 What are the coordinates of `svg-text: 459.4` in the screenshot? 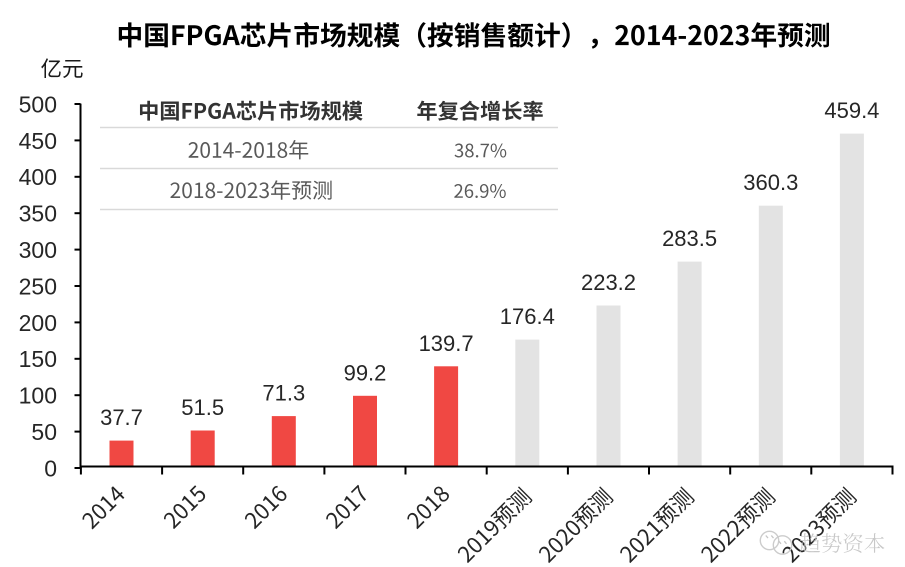 It's located at (851, 110).